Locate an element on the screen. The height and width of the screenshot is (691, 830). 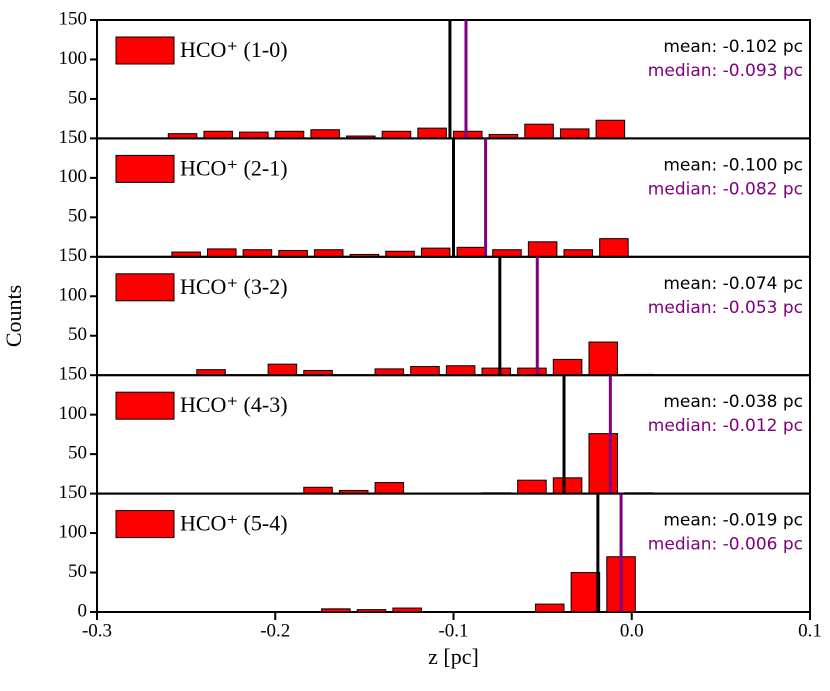
x-tick-label: 0.1 is located at coordinates (810, 630).